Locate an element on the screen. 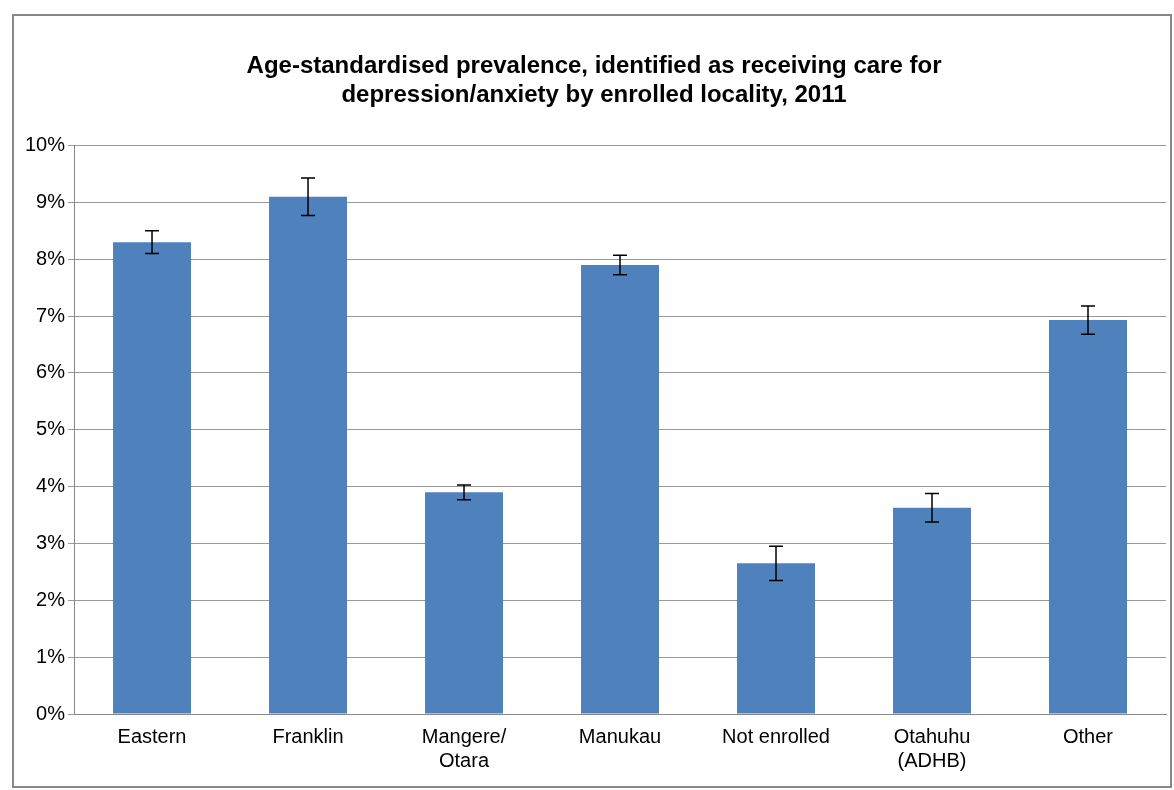 The width and height of the screenshot is (1174, 790). x-tick-label: Manukau is located at coordinates (620, 735).